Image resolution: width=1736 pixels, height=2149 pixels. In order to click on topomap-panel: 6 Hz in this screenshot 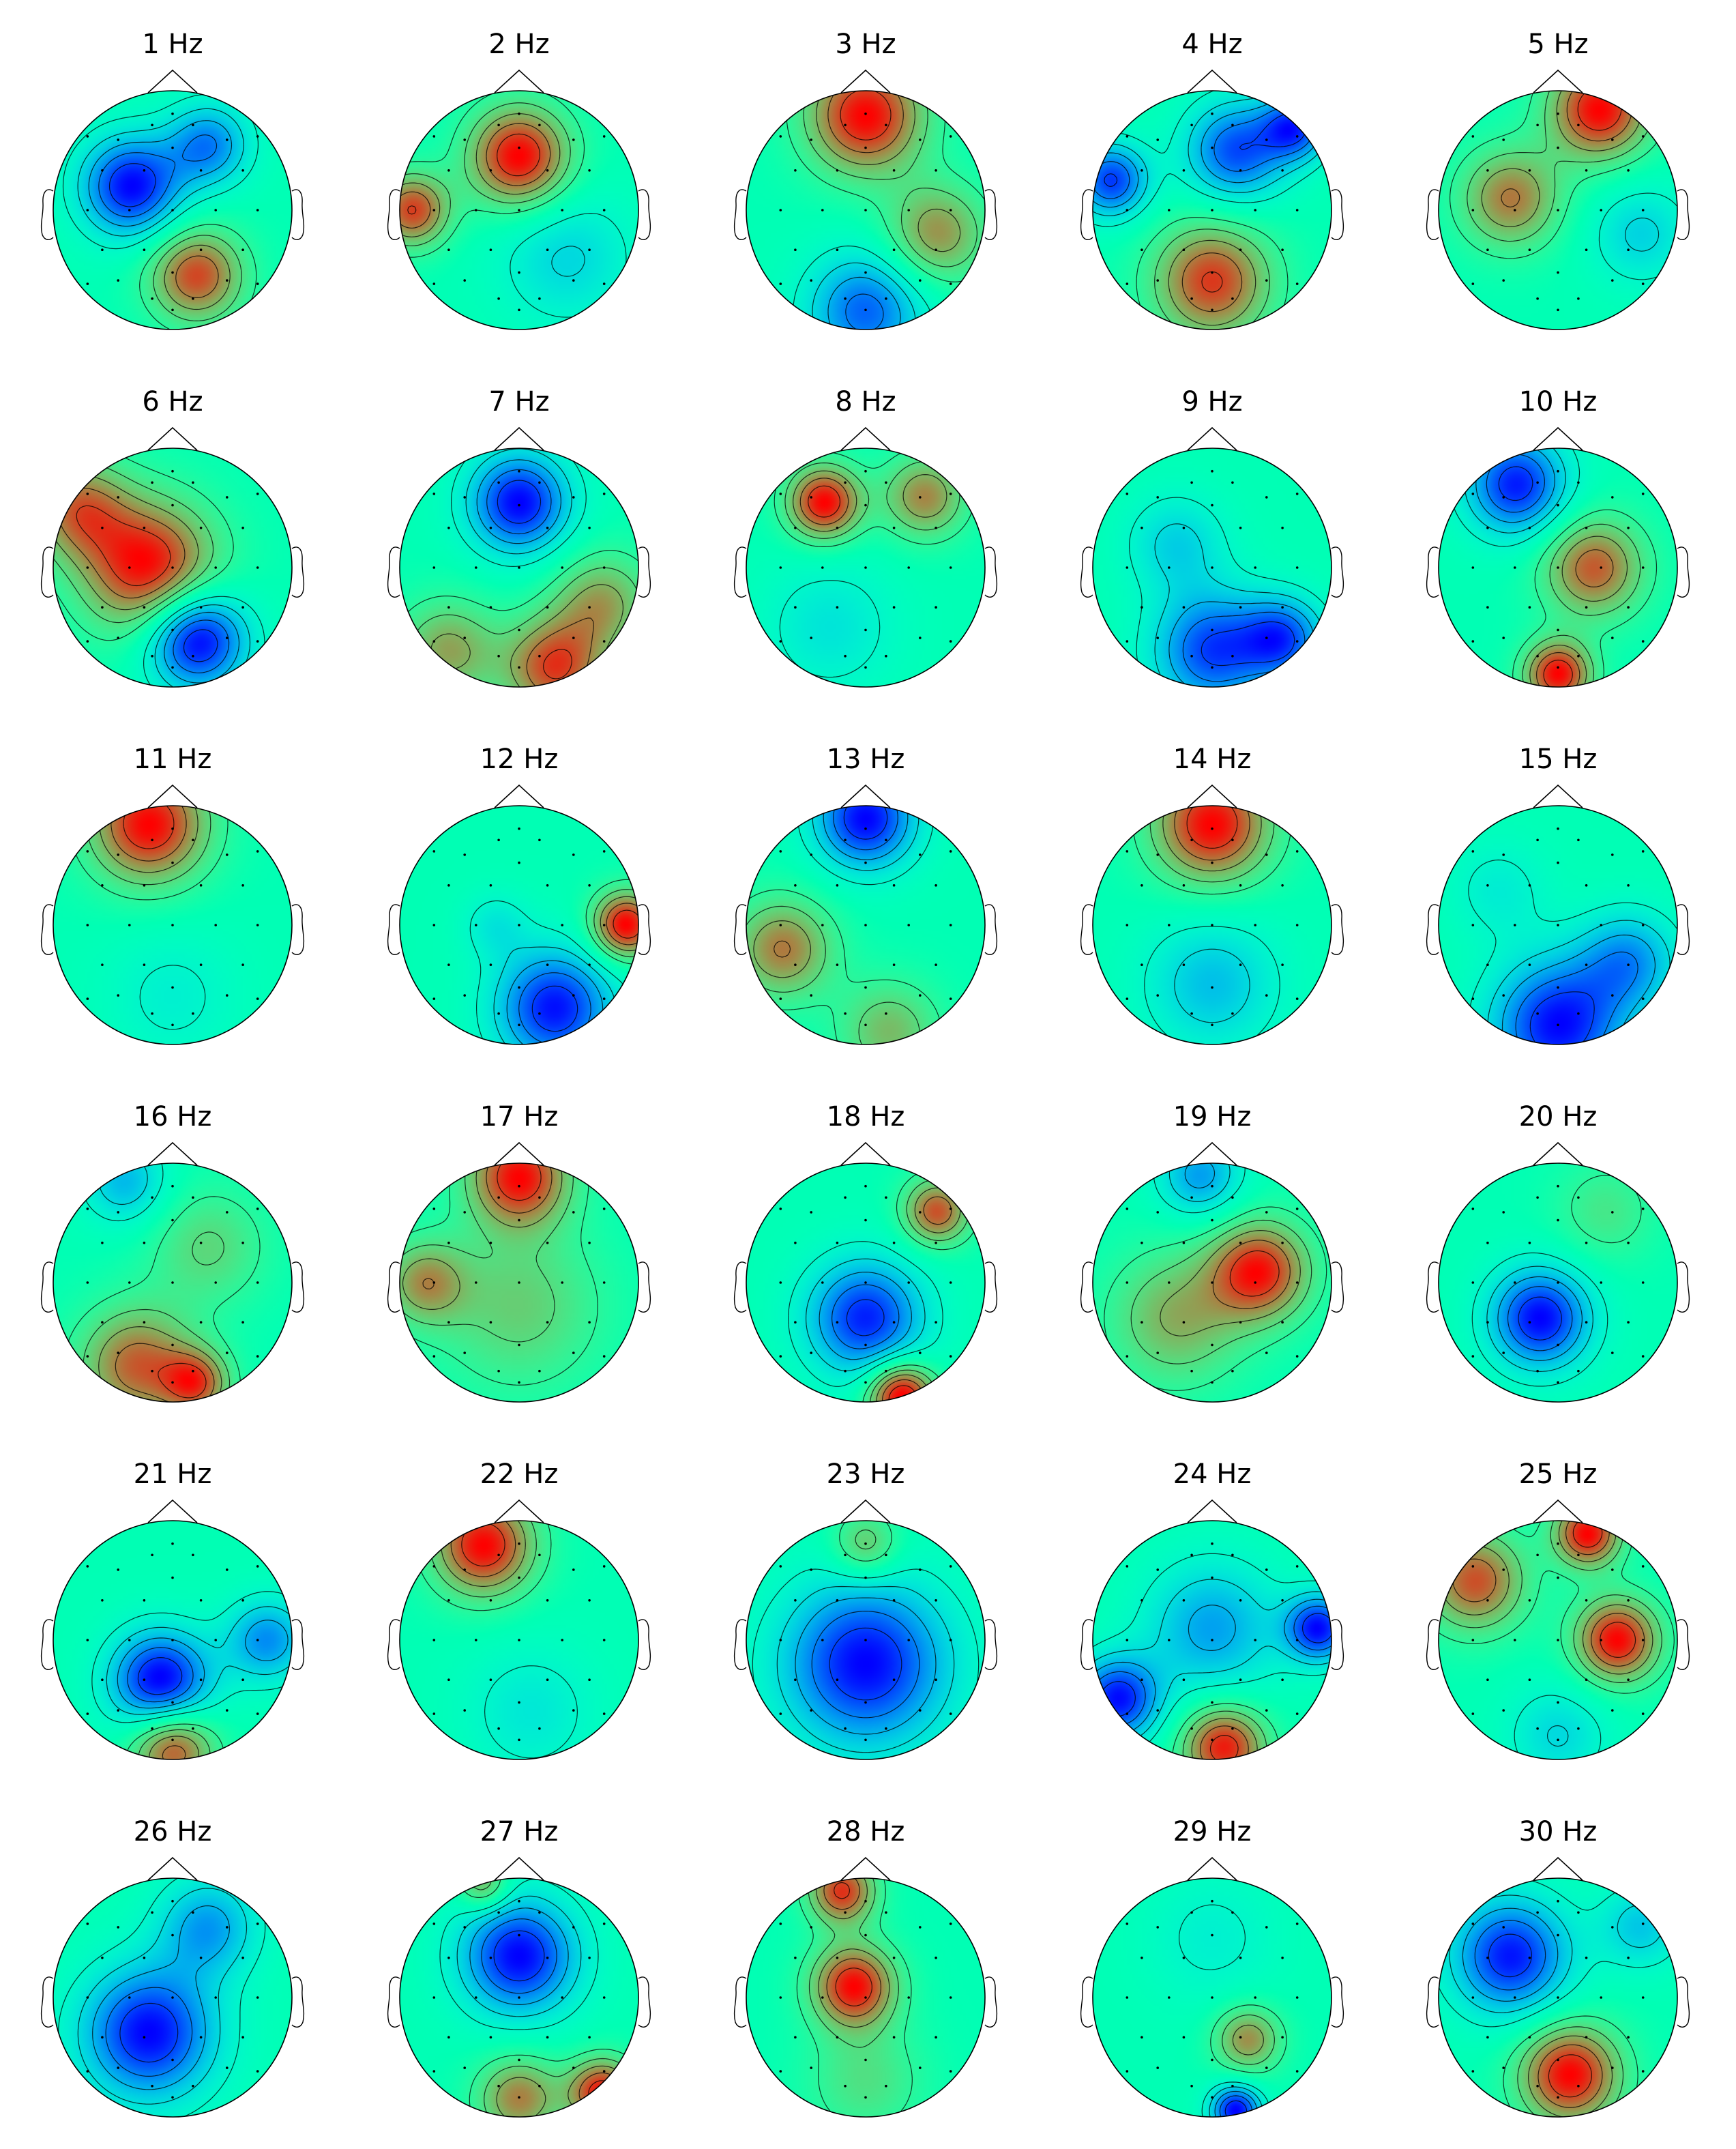, I will do `click(172, 537)`.